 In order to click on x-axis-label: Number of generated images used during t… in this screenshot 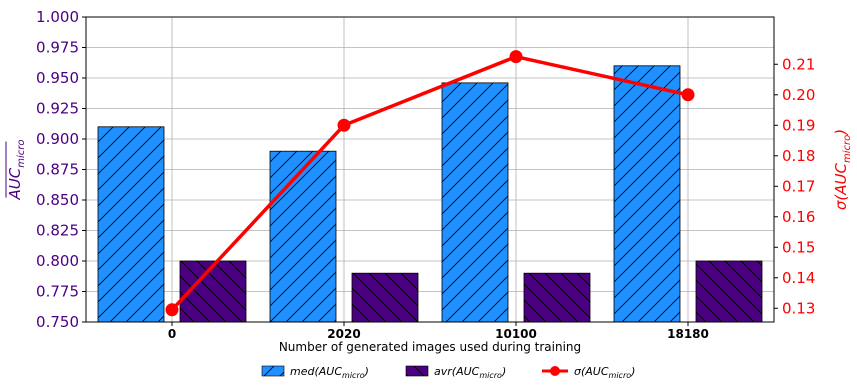, I will do `click(430, 347)`.